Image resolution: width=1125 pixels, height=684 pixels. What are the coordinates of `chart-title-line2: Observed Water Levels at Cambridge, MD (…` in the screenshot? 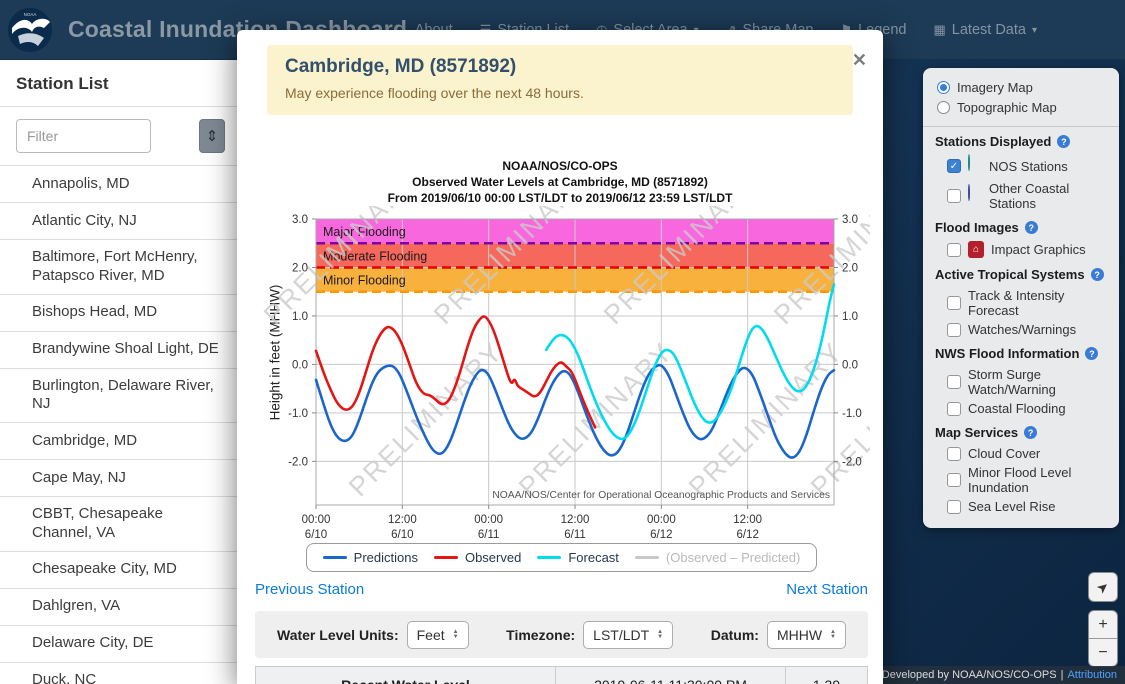 It's located at (560, 182).